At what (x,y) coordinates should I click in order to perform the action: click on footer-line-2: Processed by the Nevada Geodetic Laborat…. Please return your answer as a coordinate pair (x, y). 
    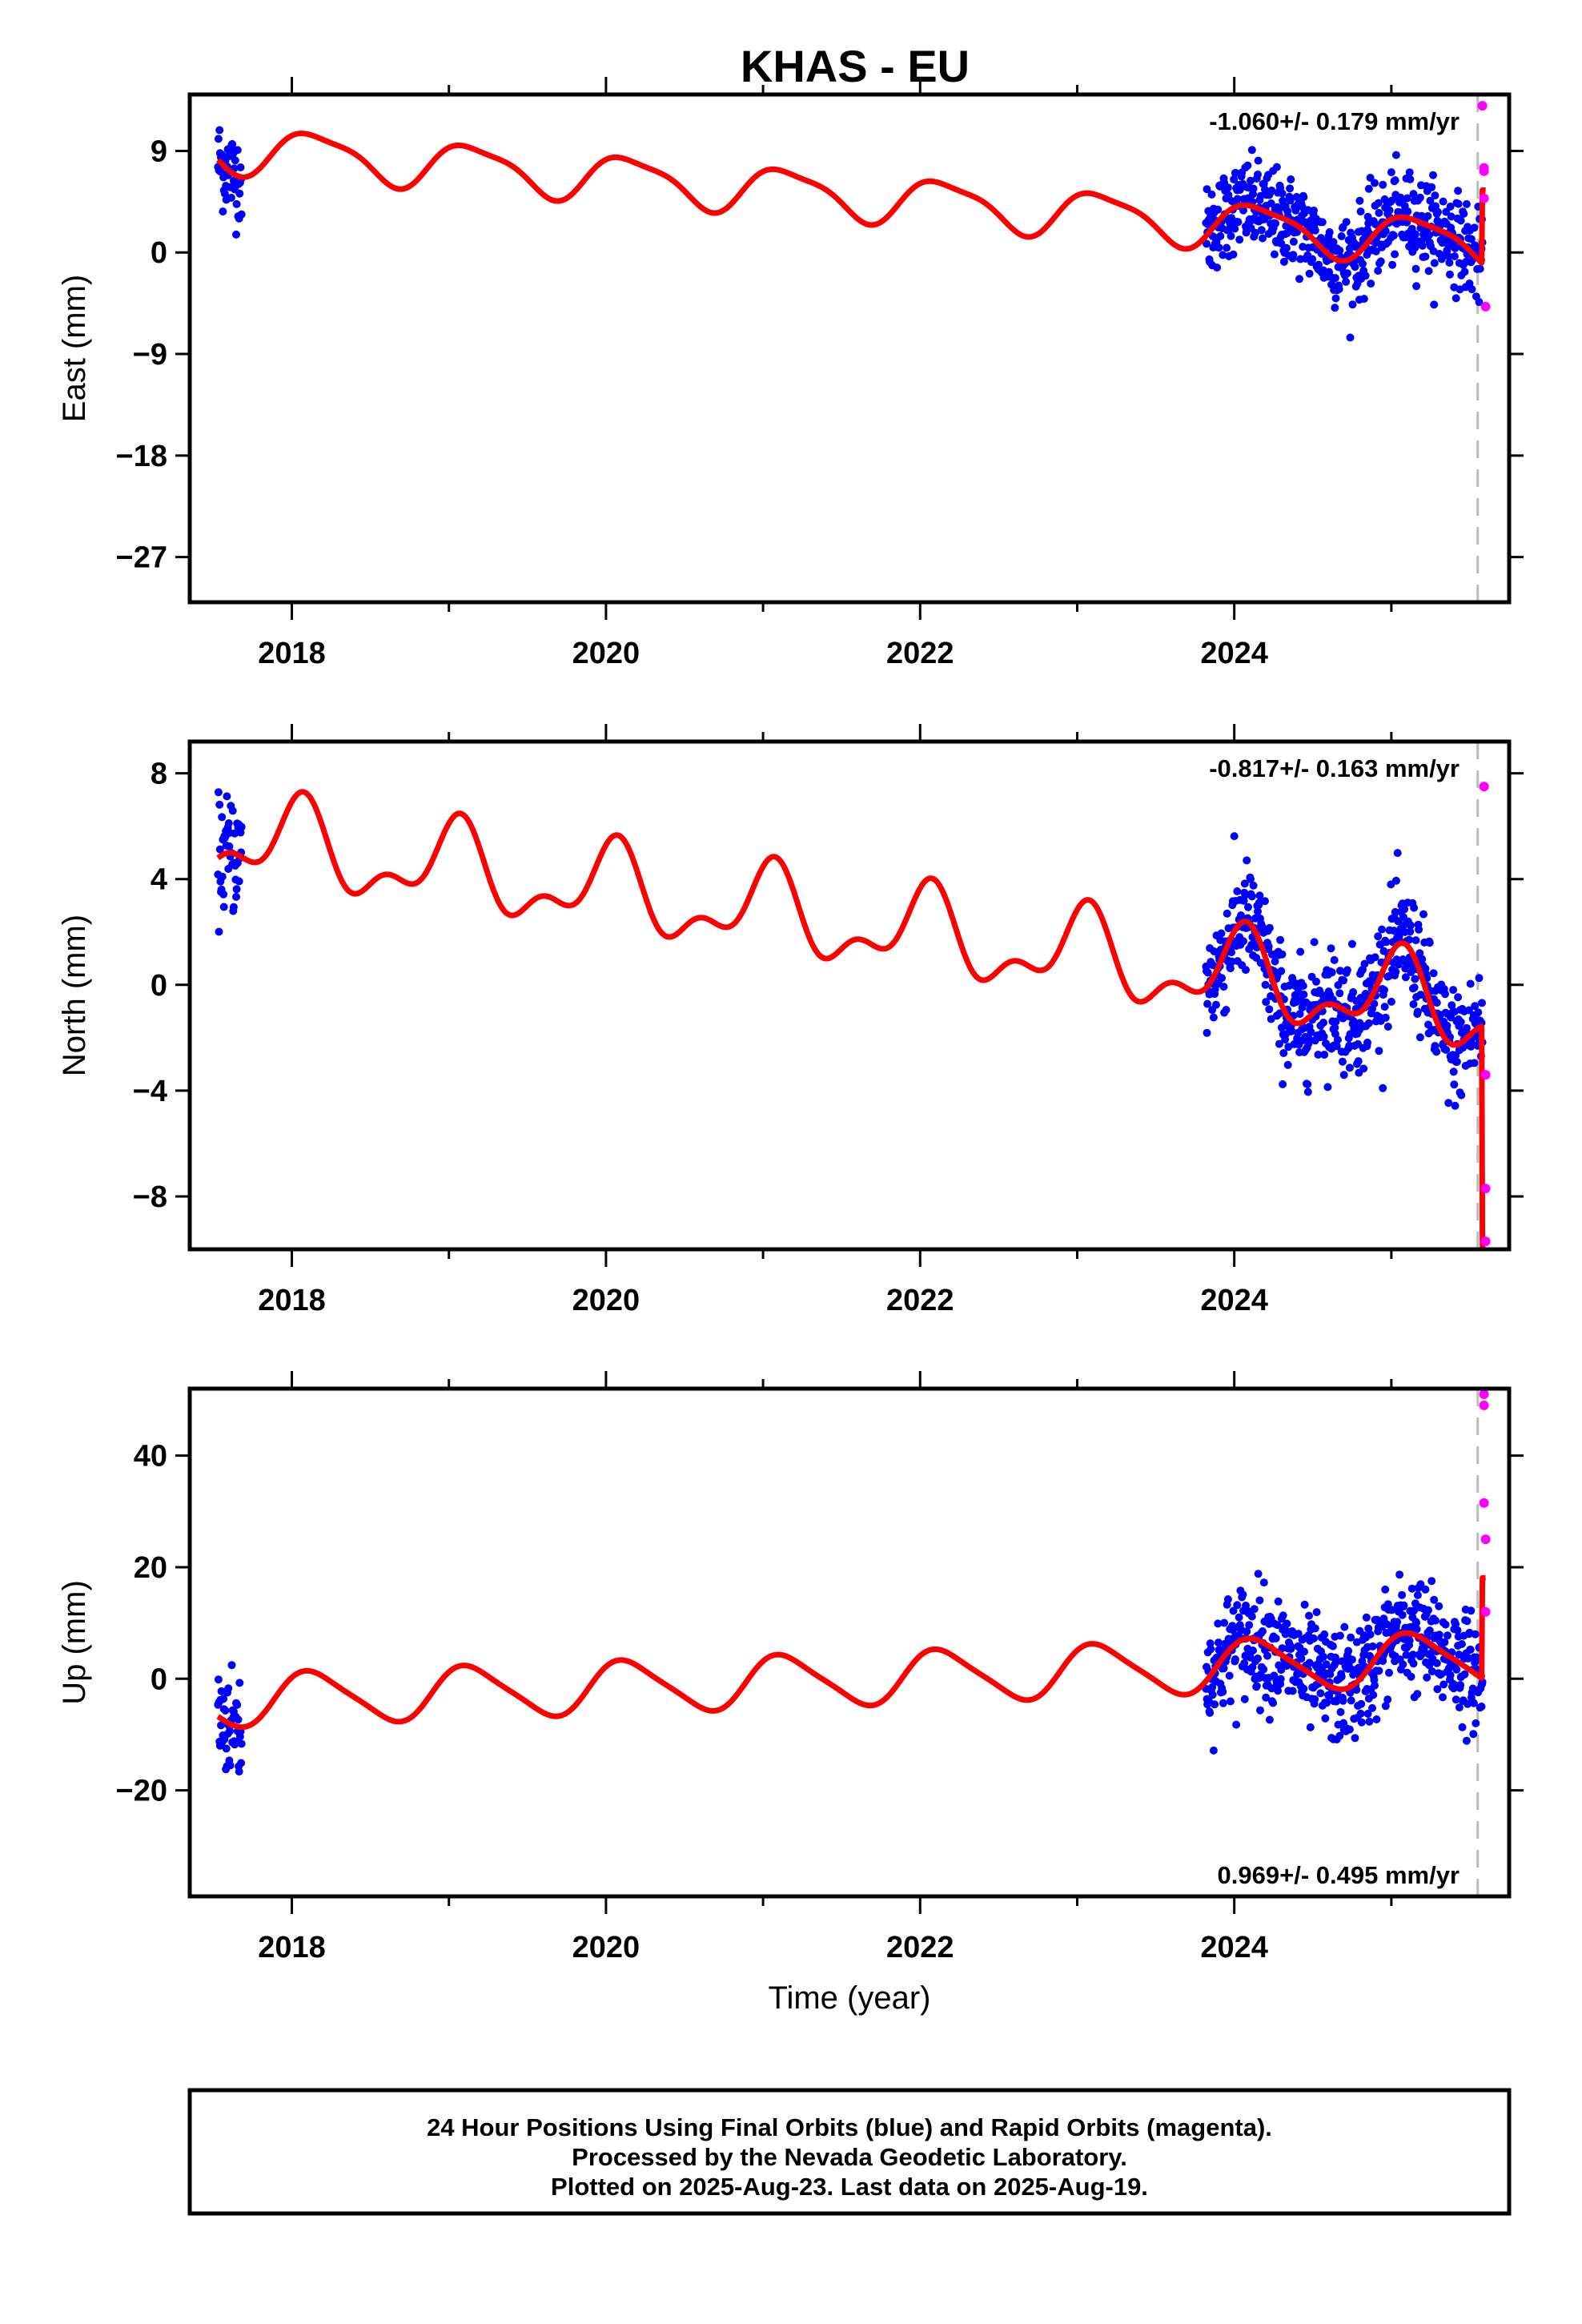
    Looking at the image, I should click on (849, 2157).